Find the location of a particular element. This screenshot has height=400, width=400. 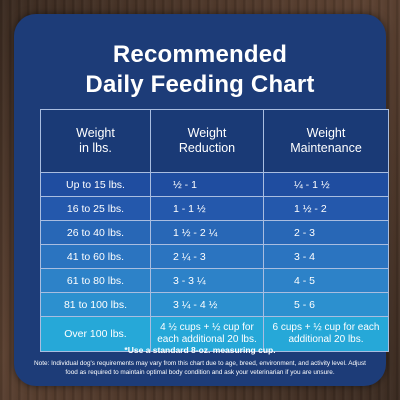

table-row: 26 to 40 lbs. 1 ½ - 2 ¼ 2 - 3 is located at coordinates (214, 232).